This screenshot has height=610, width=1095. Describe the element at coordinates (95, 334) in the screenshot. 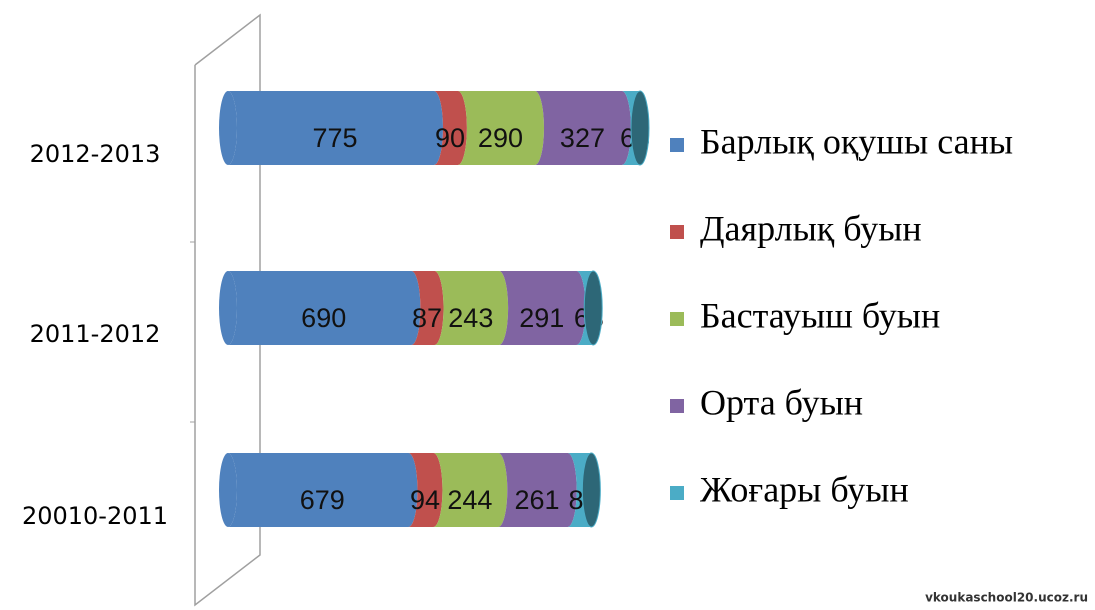

I see `category-label: 2011-2012` at that location.